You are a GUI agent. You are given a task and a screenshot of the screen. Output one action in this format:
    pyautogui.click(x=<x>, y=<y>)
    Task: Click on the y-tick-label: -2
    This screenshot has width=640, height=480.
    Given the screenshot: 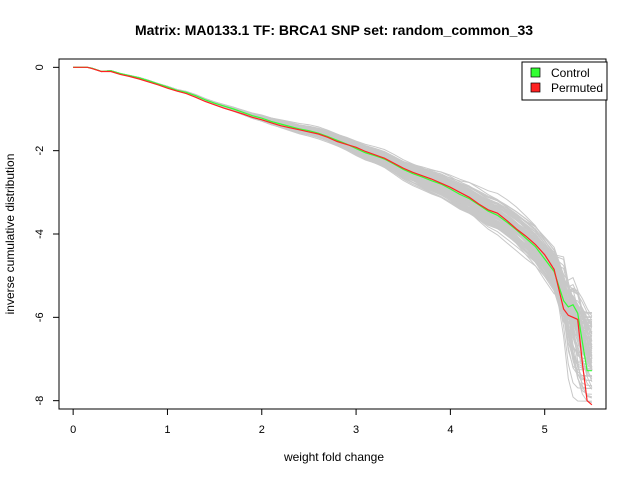 What is the action you would take?
    pyautogui.click(x=40, y=151)
    